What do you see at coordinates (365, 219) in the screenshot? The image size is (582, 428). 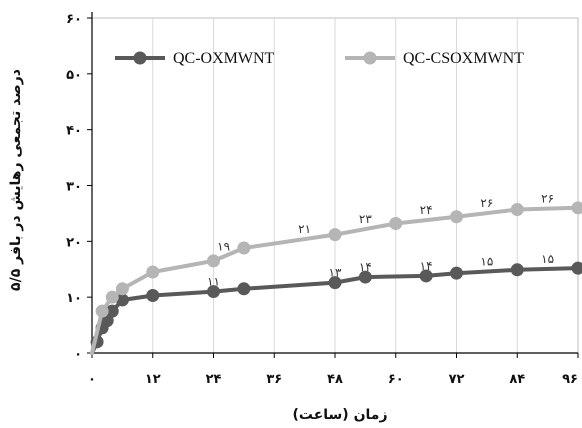 I see `data-label: ۲۳` at bounding box center [365, 219].